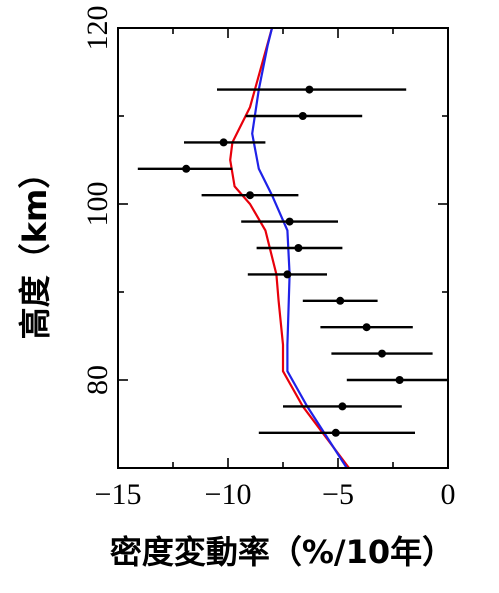 The image size is (499, 593). What do you see at coordinates (282, 552) in the screenshot?
I see `x-axis-label: 密度変動率（%/10年）` at bounding box center [282, 552].